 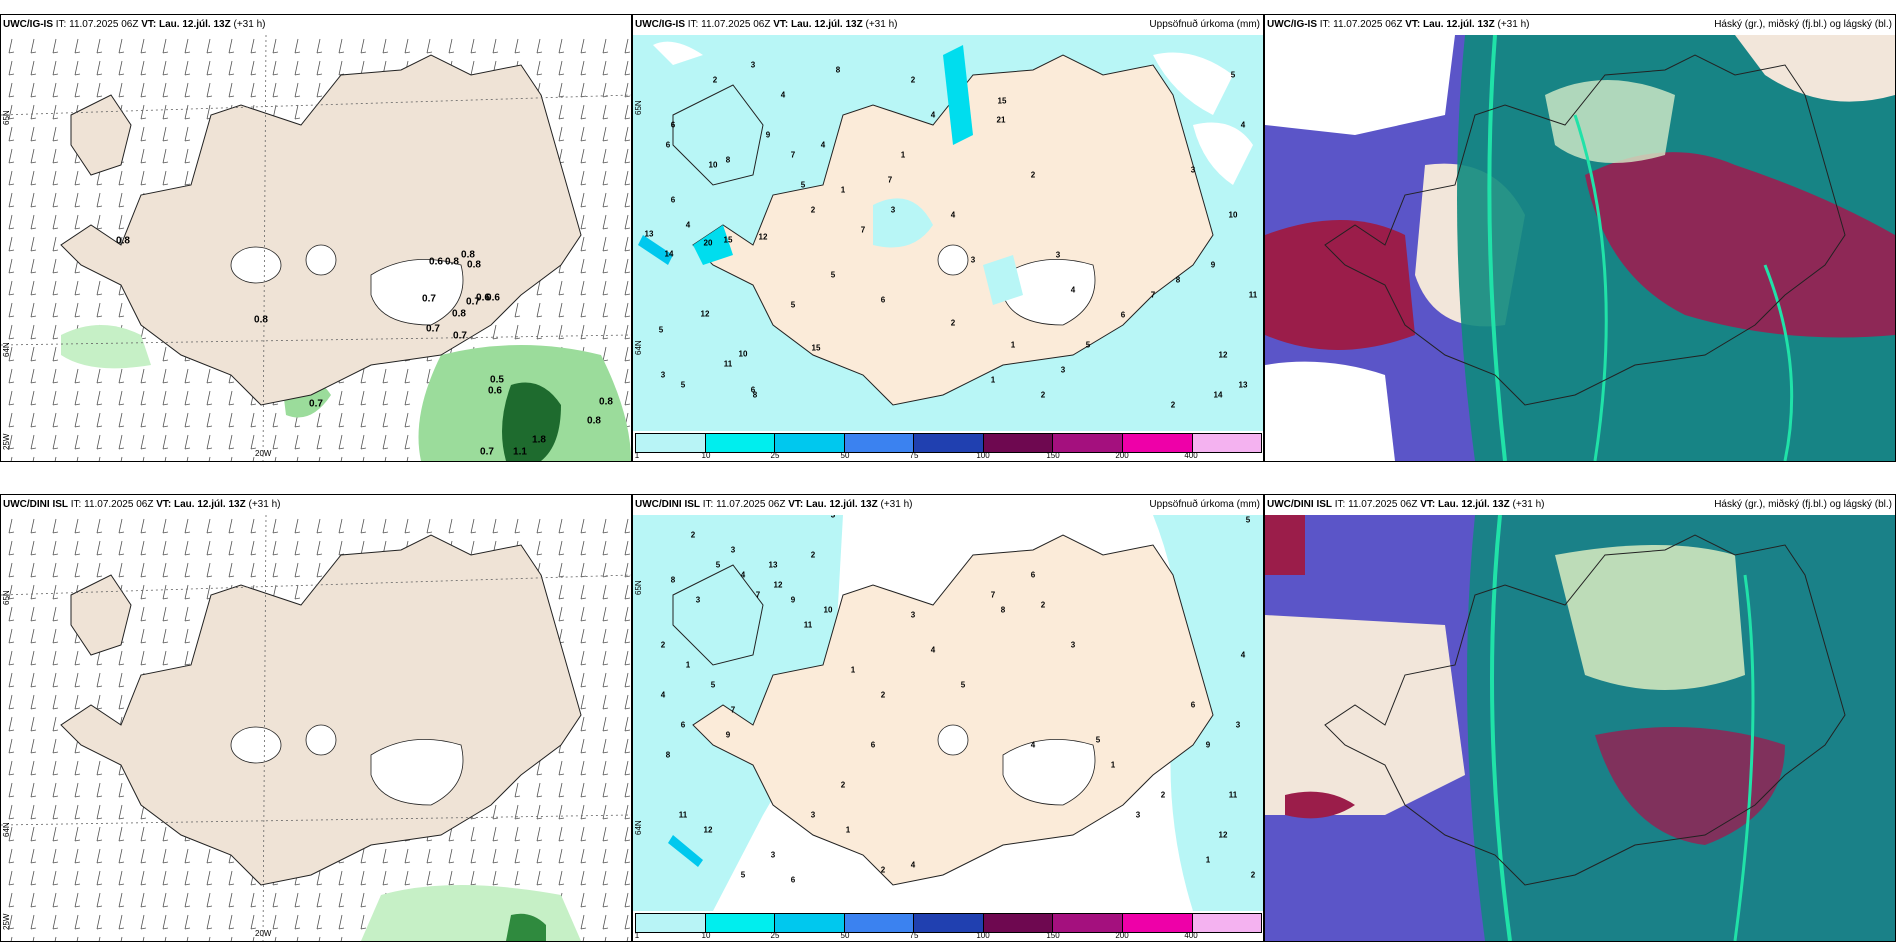 What do you see at coordinates (1585, 710) in the screenshot?
I see `iceland-coastline` at bounding box center [1585, 710].